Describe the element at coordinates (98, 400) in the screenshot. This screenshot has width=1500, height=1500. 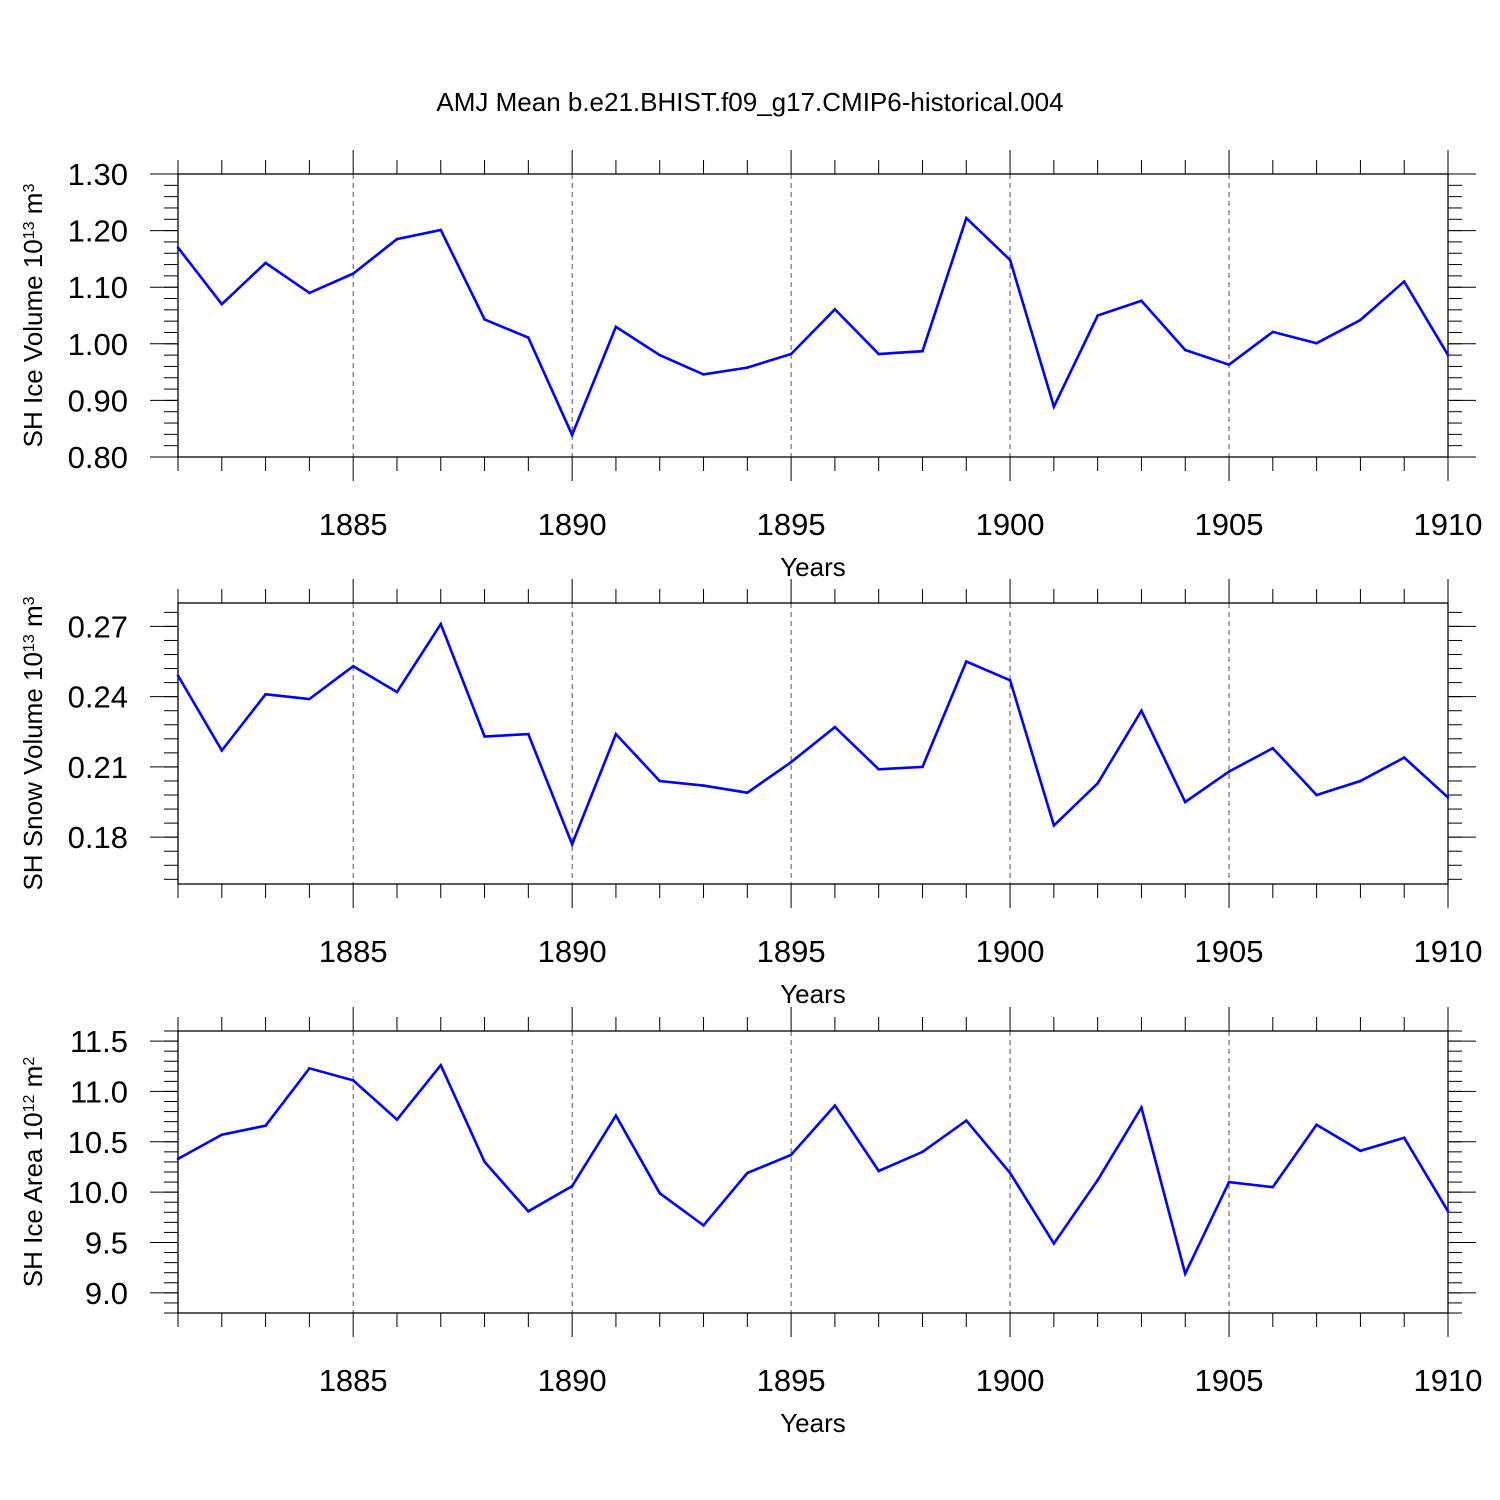
I see `y-tick-label: 0.90` at that location.